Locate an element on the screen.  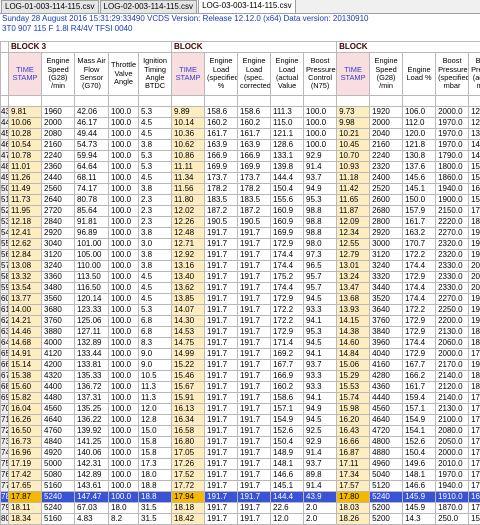
column-header: Boost Pressure (actual) mbar is located at coordinates (474, 74).